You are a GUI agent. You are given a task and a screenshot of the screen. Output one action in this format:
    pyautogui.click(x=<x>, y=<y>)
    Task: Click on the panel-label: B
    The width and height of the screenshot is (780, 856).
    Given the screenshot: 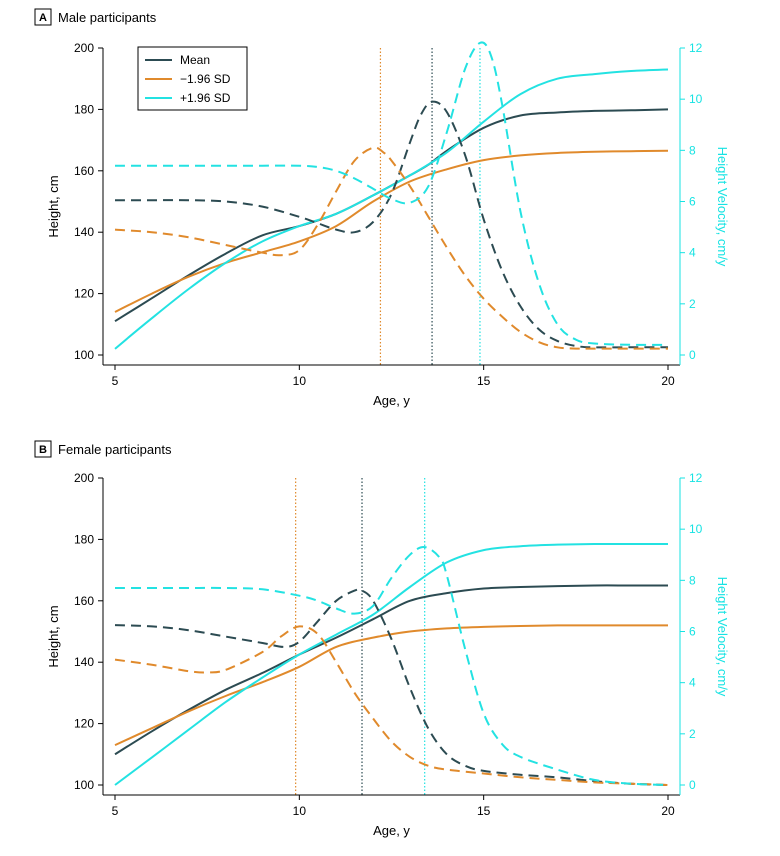 What is the action you would take?
    pyautogui.click(x=43, y=450)
    